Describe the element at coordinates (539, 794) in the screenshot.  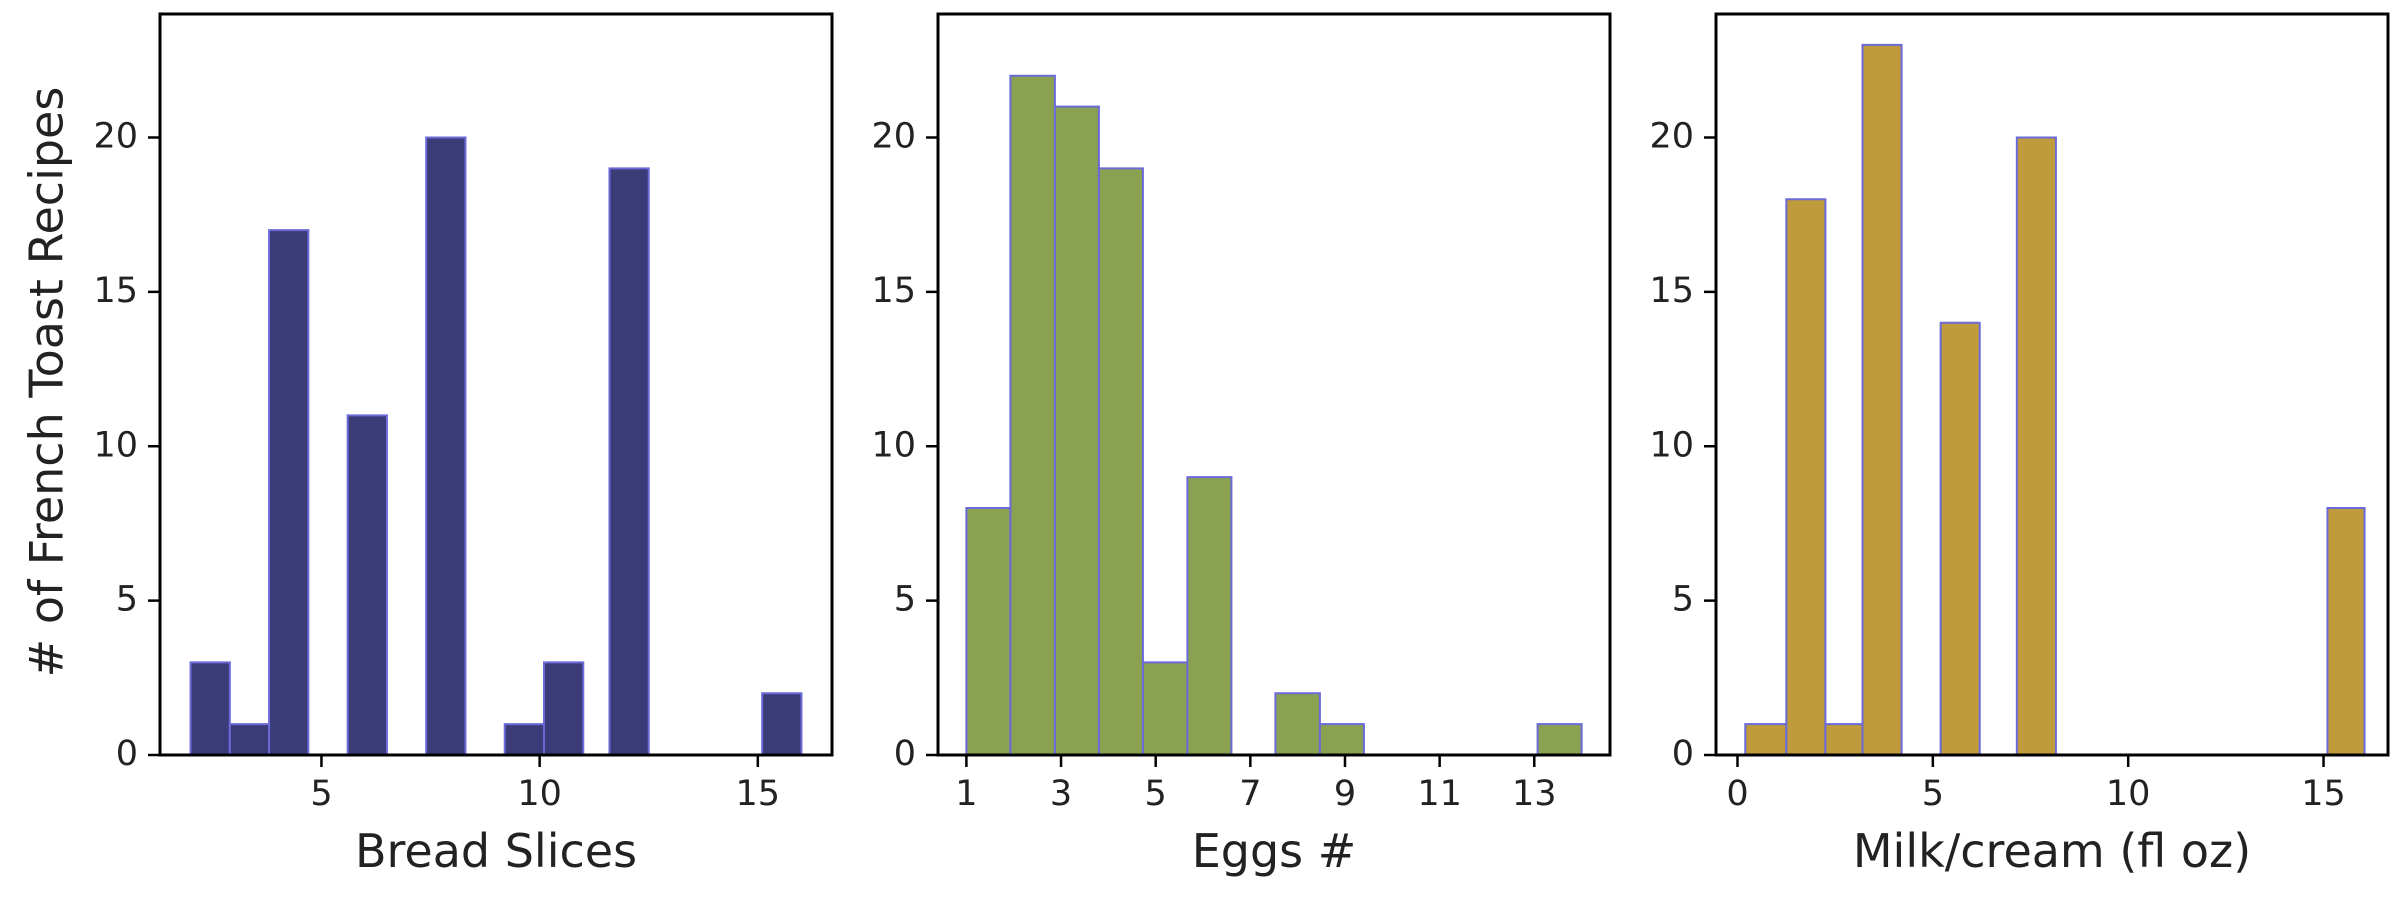
I see `bread-slices-x-tick-label-10: 10` at that location.